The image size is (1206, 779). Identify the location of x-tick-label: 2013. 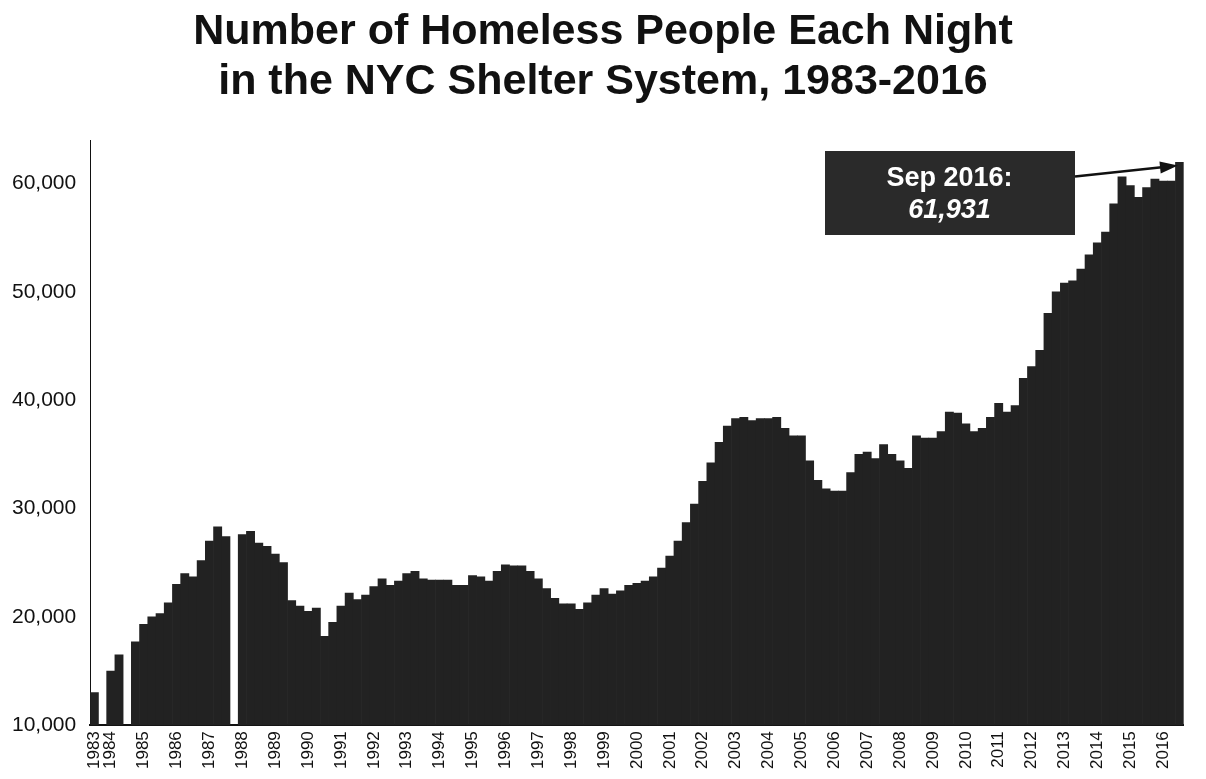
(1064, 750).